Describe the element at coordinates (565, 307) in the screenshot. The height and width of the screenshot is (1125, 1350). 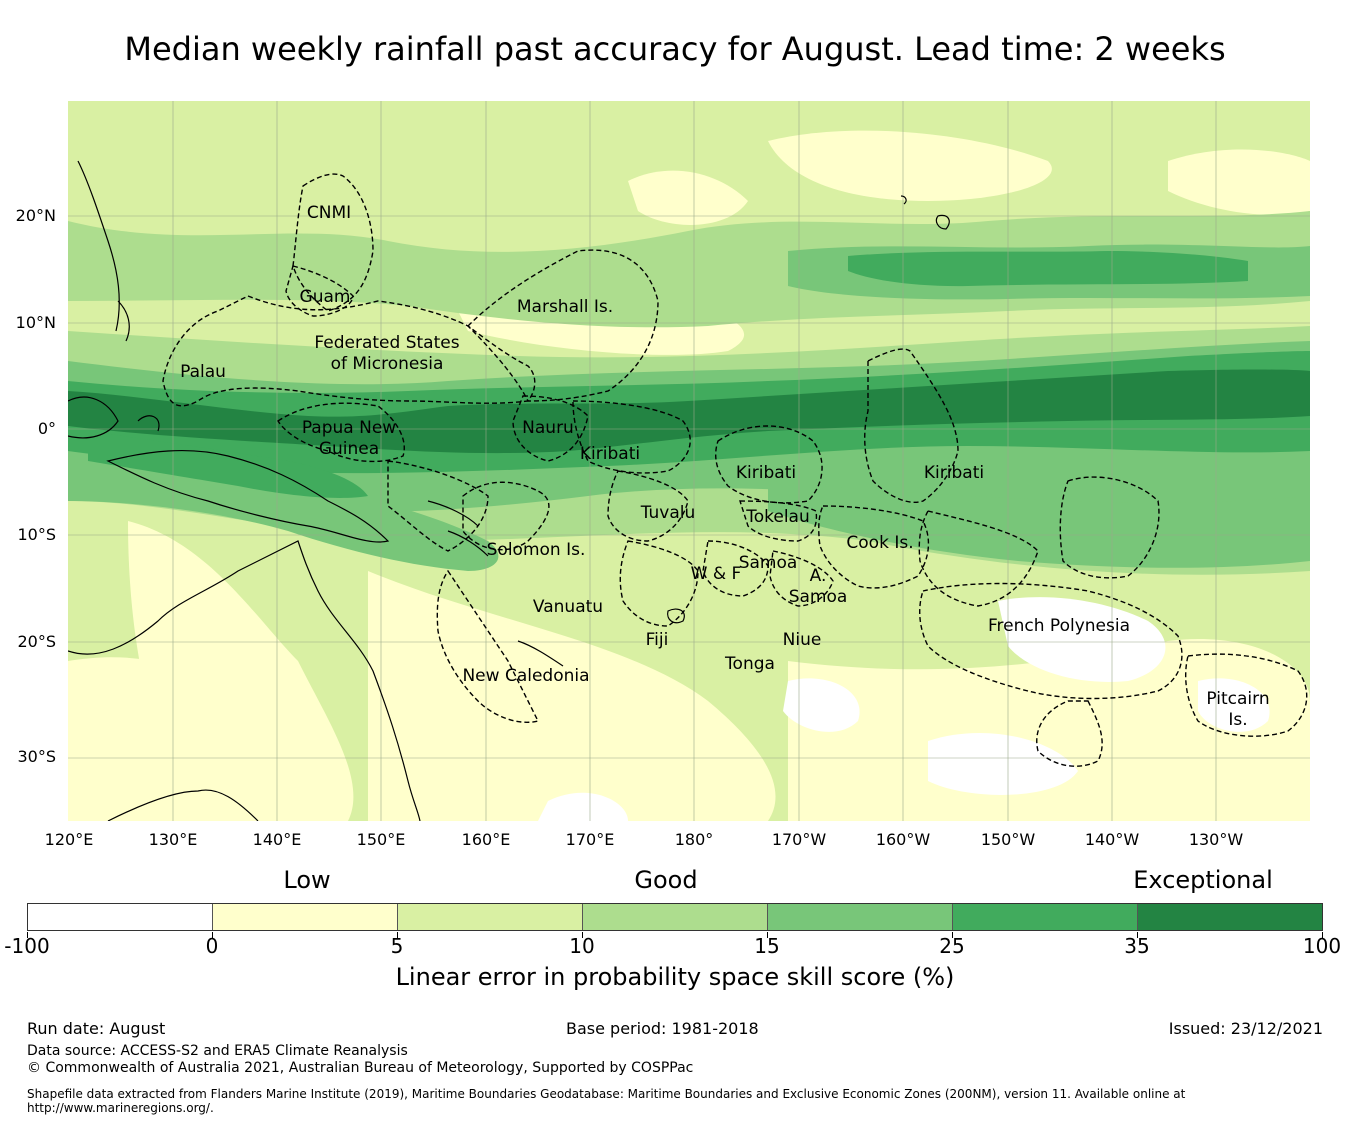
I see `region-label-marshall-islands: Marshall Is.` at that location.